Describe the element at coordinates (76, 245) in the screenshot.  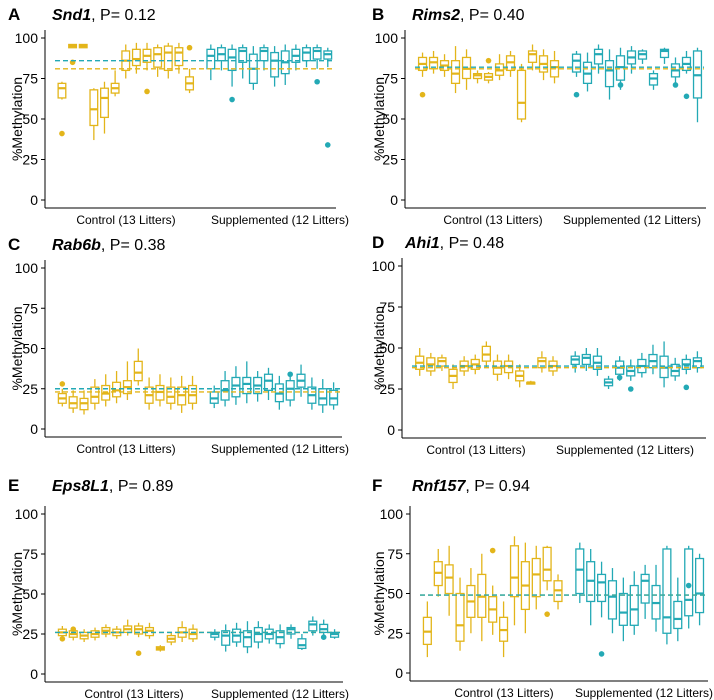
I see `gene-name: Rab6b` at that location.